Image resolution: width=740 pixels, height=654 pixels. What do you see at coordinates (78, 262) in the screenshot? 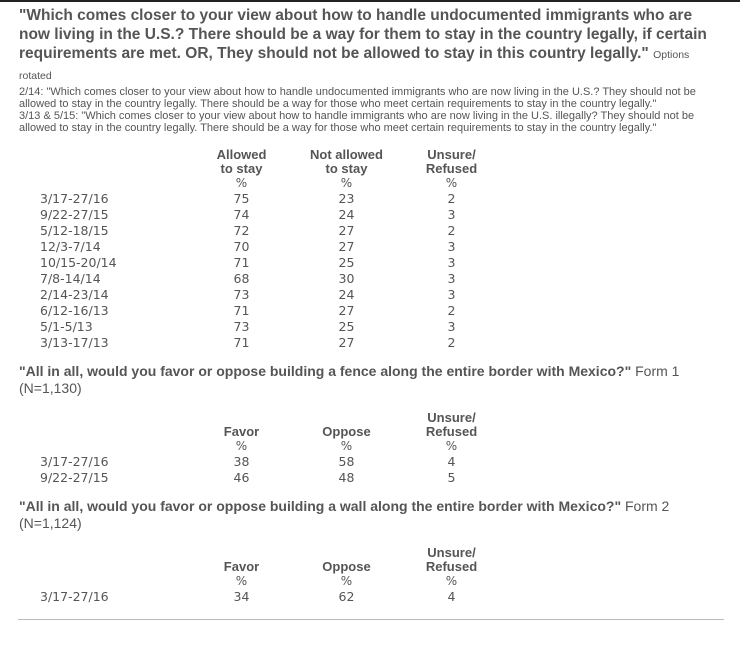
I see `row-date: 10/15-20/14` at bounding box center [78, 262].